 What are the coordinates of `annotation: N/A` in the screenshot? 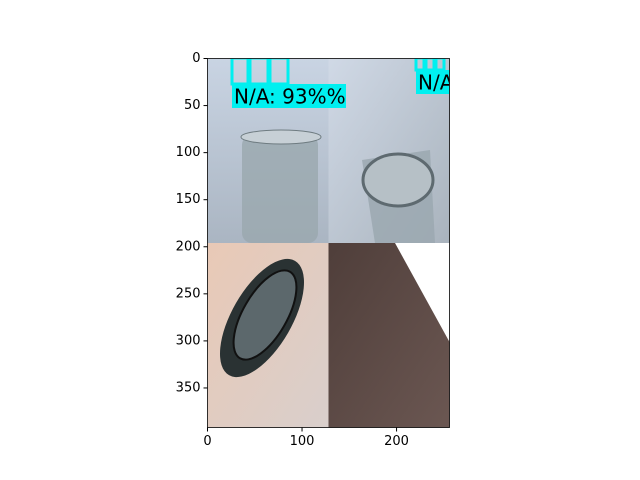 It's located at (436, 83).